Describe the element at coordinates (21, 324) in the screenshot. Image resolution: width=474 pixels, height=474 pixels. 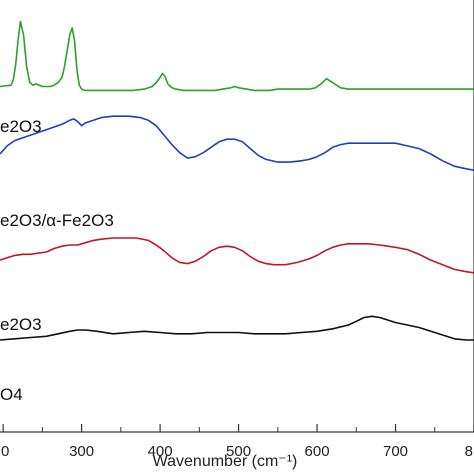
I see `series-label-3: e2O3` at that location.